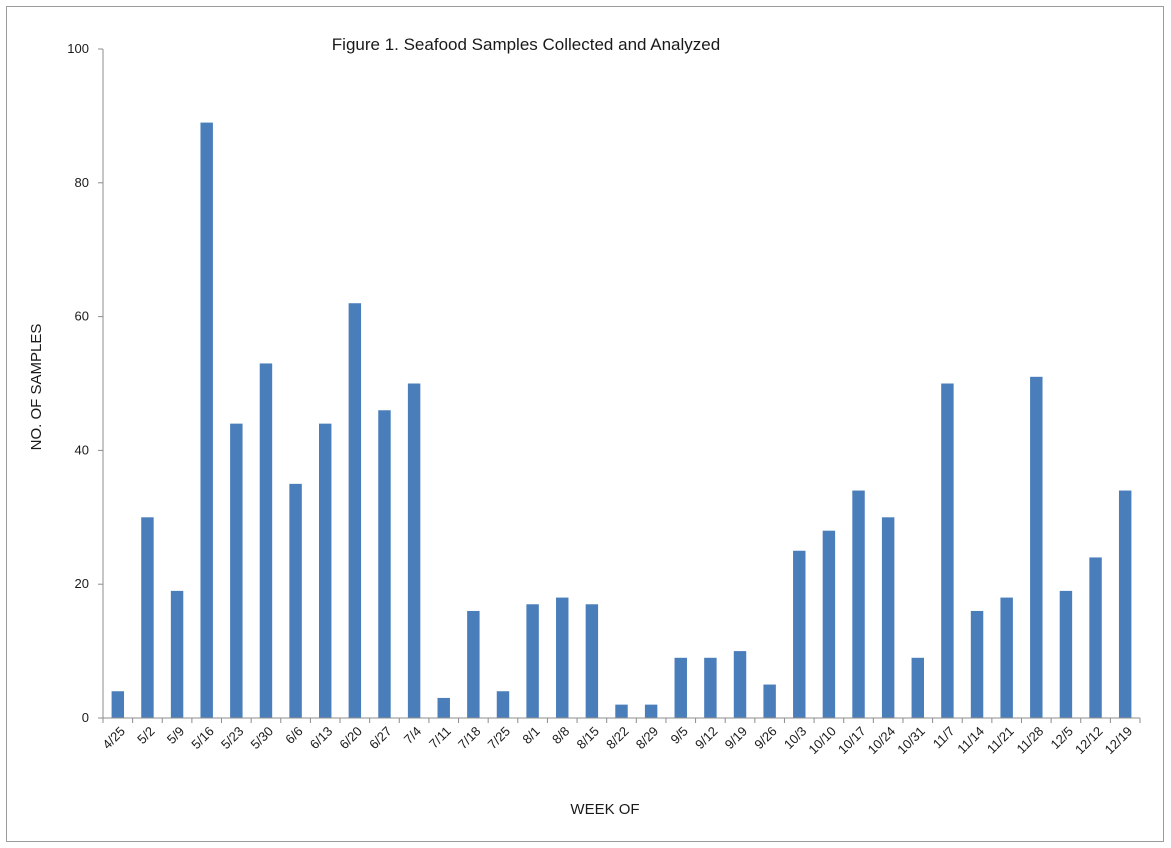 Image resolution: width=1171 pixels, height=848 pixels. What do you see at coordinates (82, 449) in the screenshot?
I see `y-tick-label: 40` at bounding box center [82, 449].